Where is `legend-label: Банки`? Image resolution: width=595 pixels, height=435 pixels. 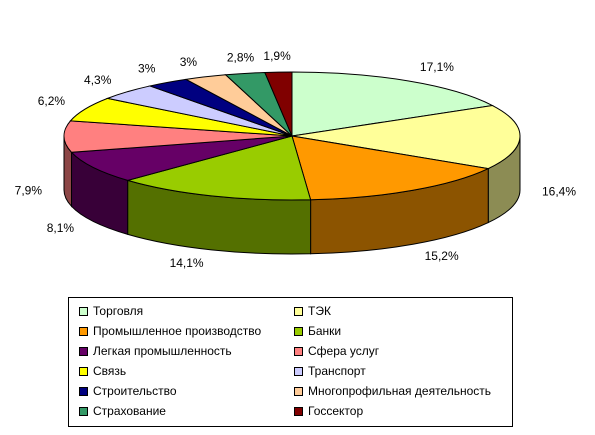 legend-label: Банки is located at coordinates (325, 331).